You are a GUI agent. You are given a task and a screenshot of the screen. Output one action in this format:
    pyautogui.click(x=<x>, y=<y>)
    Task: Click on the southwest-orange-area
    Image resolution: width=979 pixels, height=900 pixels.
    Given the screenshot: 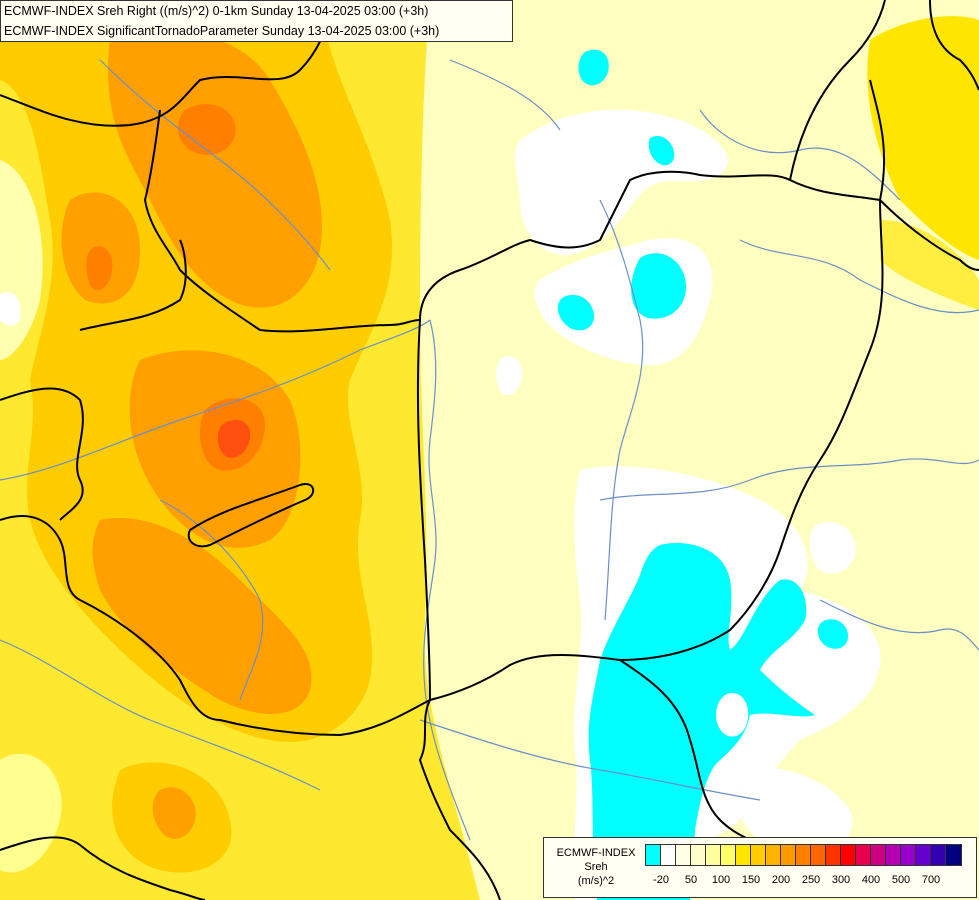 What is the action you would take?
    pyautogui.click(x=202, y=616)
    